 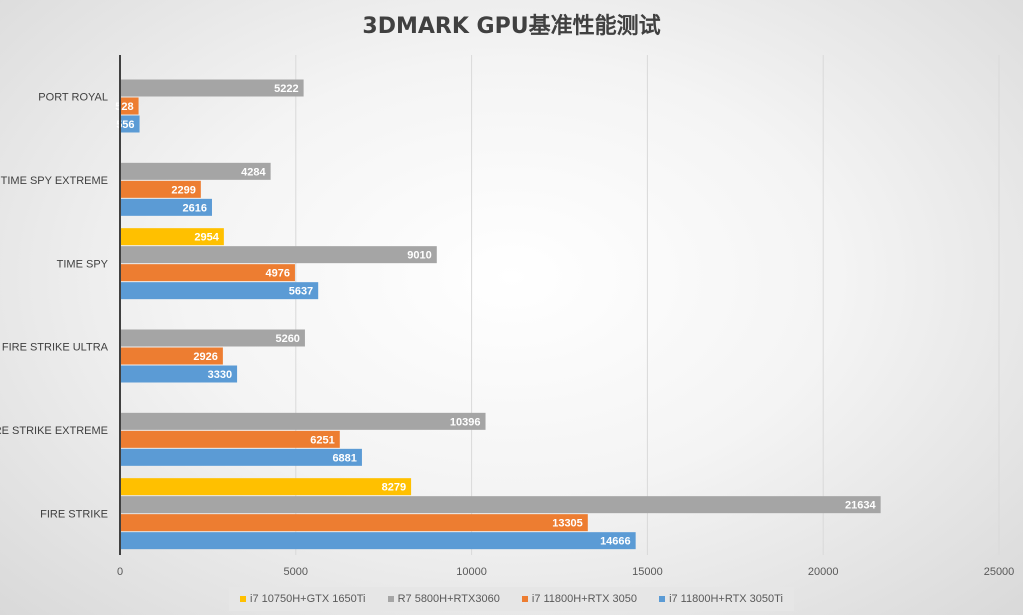 I want to click on x-tick-label: 20000, so click(x=823, y=572).